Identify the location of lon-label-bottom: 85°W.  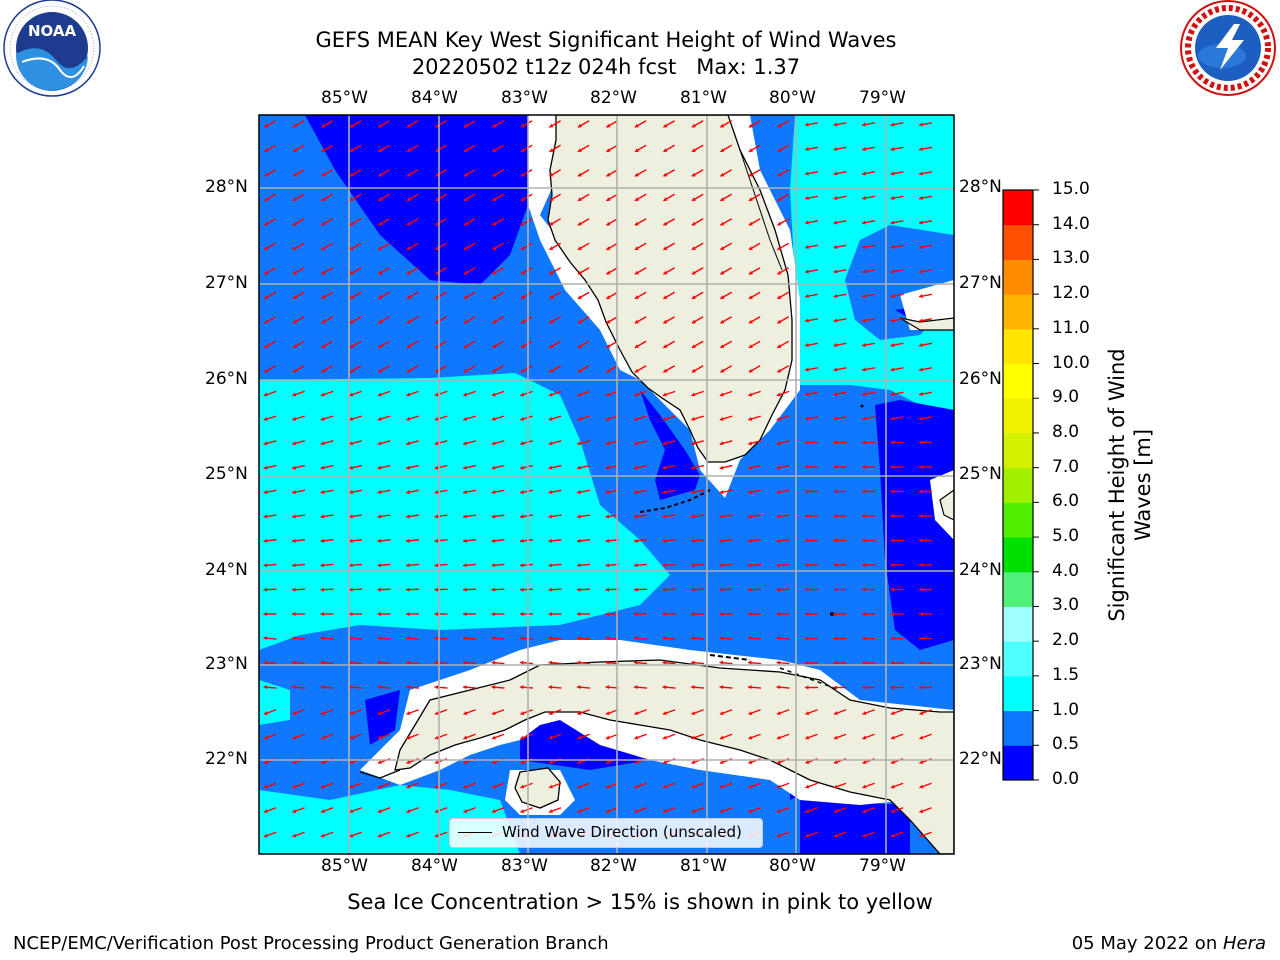
(344, 866).